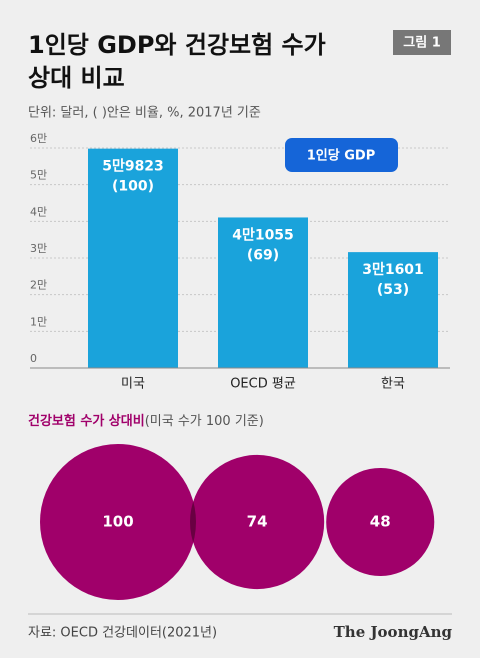 The width and height of the screenshot is (480, 658). What do you see at coordinates (38, 211) in the screenshot?
I see `y-tick-label: 4만` at bounding box center [38, 211].